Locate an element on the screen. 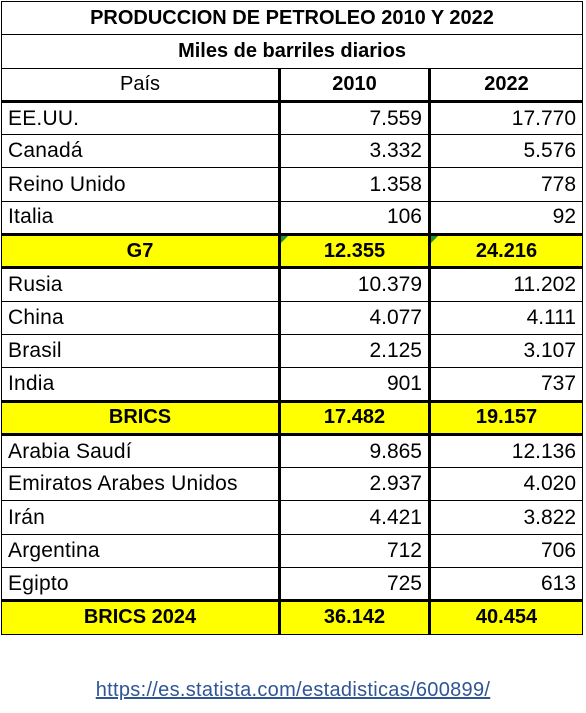 The width and height of the screenshot is (586, 713). table-row: China 4.077 4.111 is located at coordinates (292, 317).